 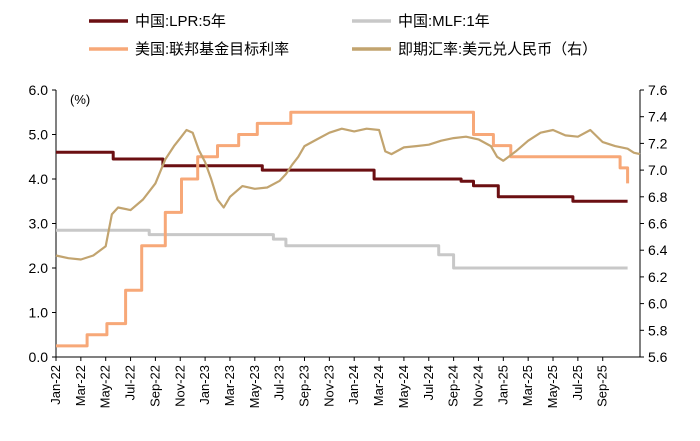 What do you see at coordinates (80, 385) in the screenshot?
I see `x-tick-label: Mar-22` at bounding box center [80, 385].